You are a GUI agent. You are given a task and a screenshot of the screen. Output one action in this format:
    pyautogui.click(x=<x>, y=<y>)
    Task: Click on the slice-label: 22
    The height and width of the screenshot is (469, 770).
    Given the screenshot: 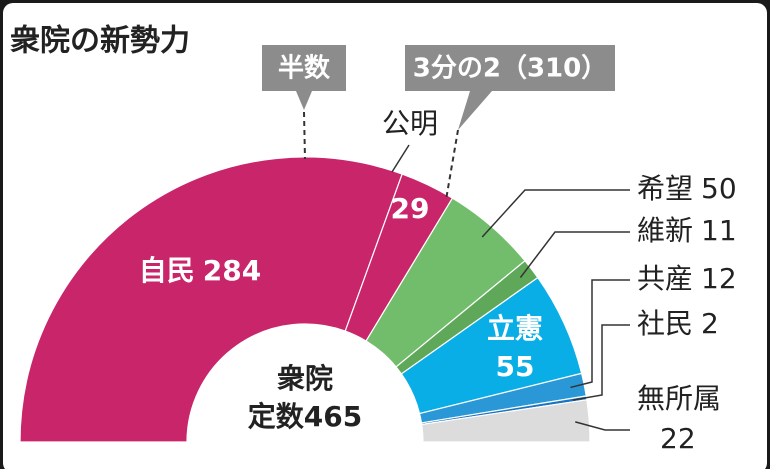 What is the action you would take?
    pyautogui.click(x=678, y=438)
    